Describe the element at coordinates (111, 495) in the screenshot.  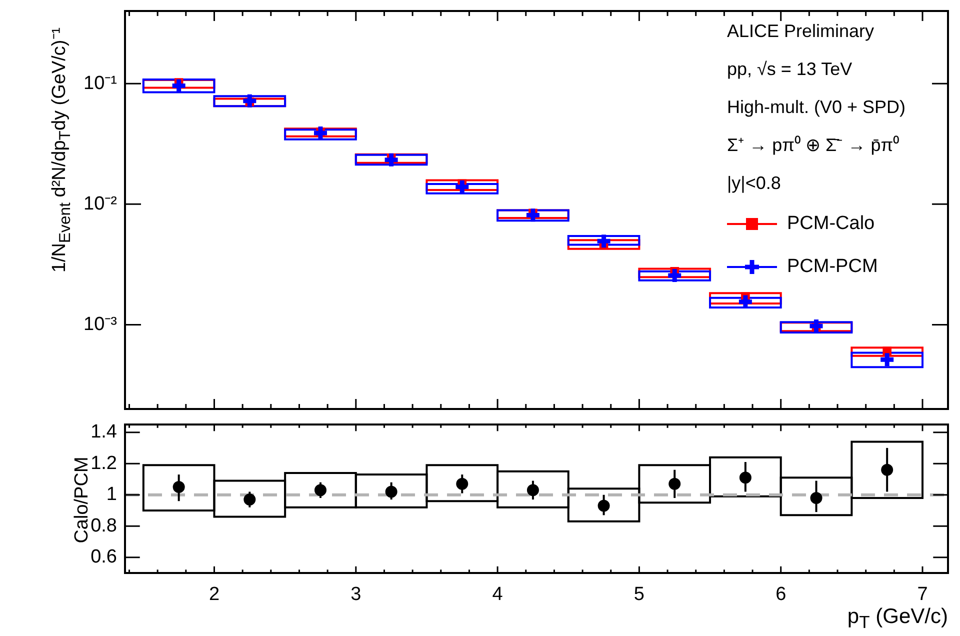
I see `y-tick-label: 1` at that location.